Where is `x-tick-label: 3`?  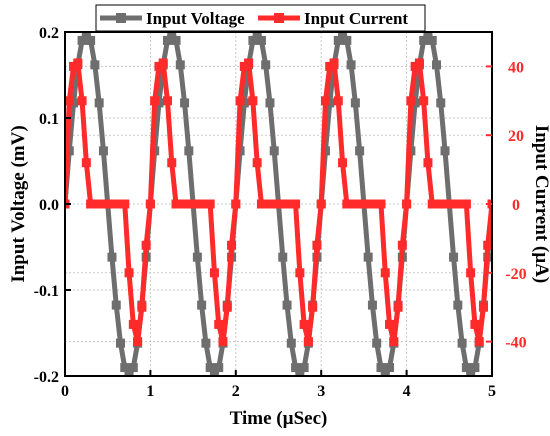 x-tick-label: 3 is located at coordinates (321, 391).